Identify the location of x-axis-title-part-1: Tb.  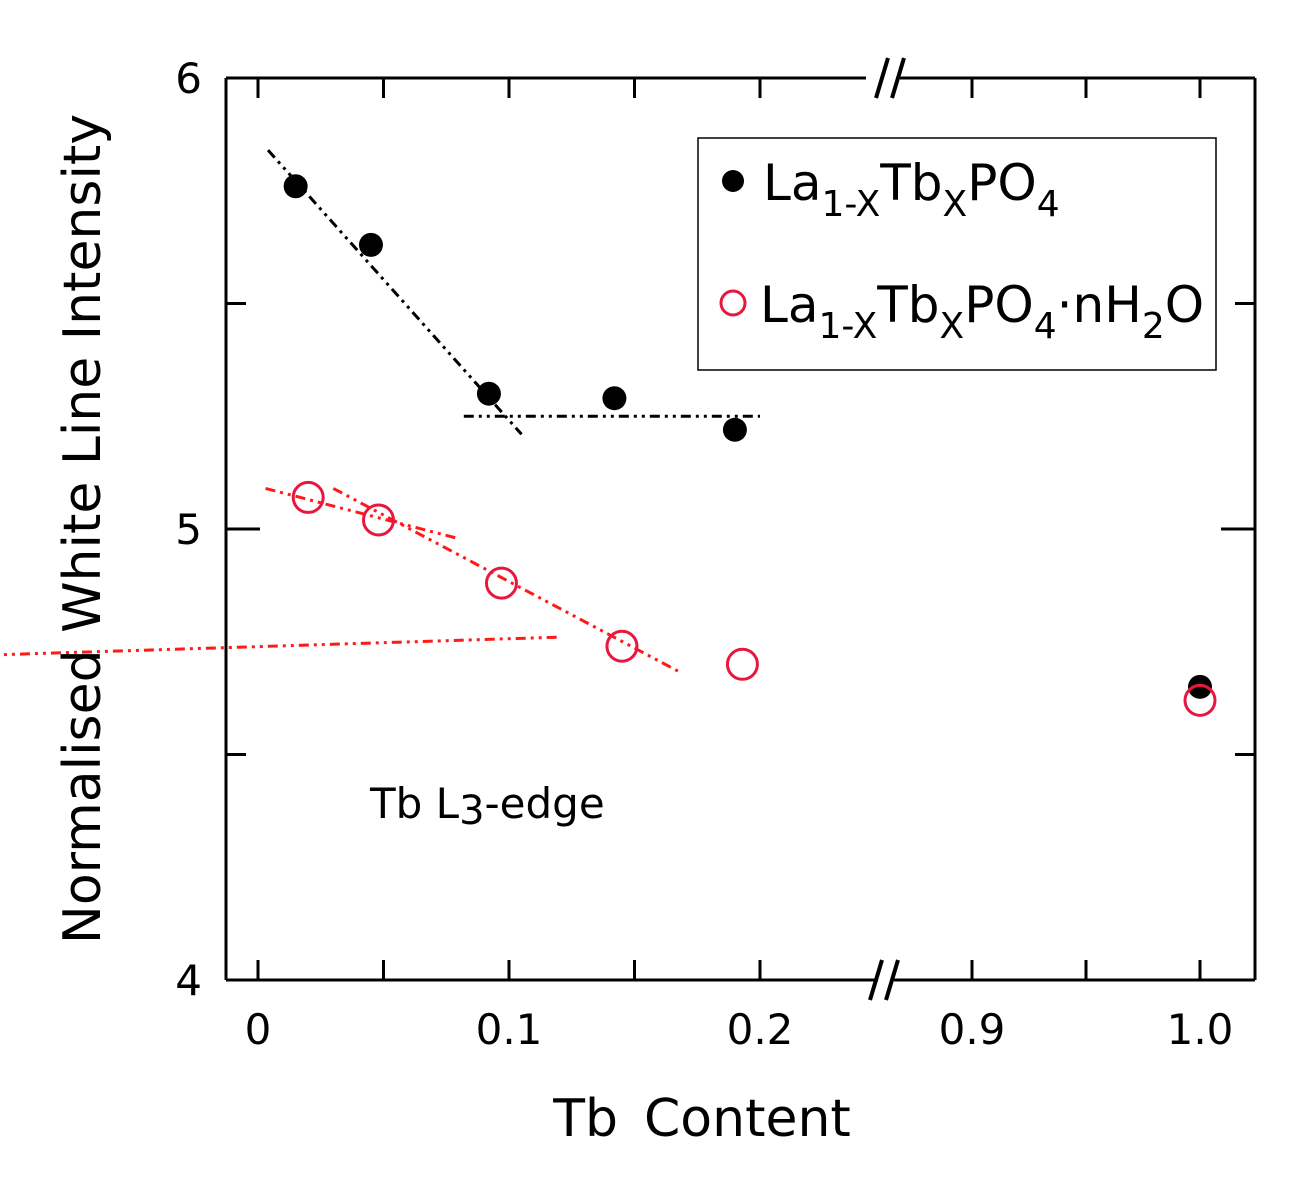
(585, 1119).